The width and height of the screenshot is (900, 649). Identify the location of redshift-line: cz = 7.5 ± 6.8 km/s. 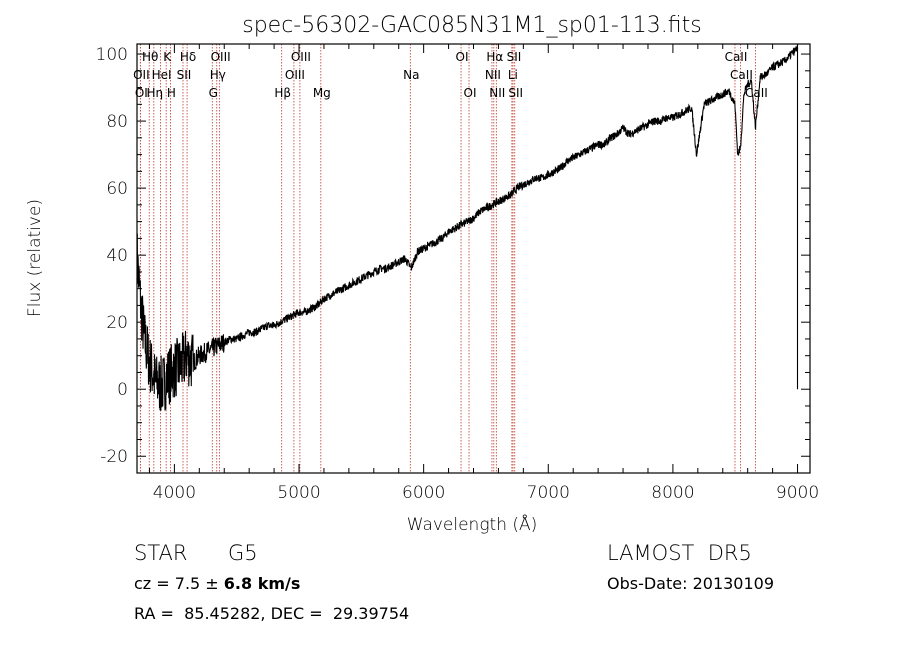
(217, 583).